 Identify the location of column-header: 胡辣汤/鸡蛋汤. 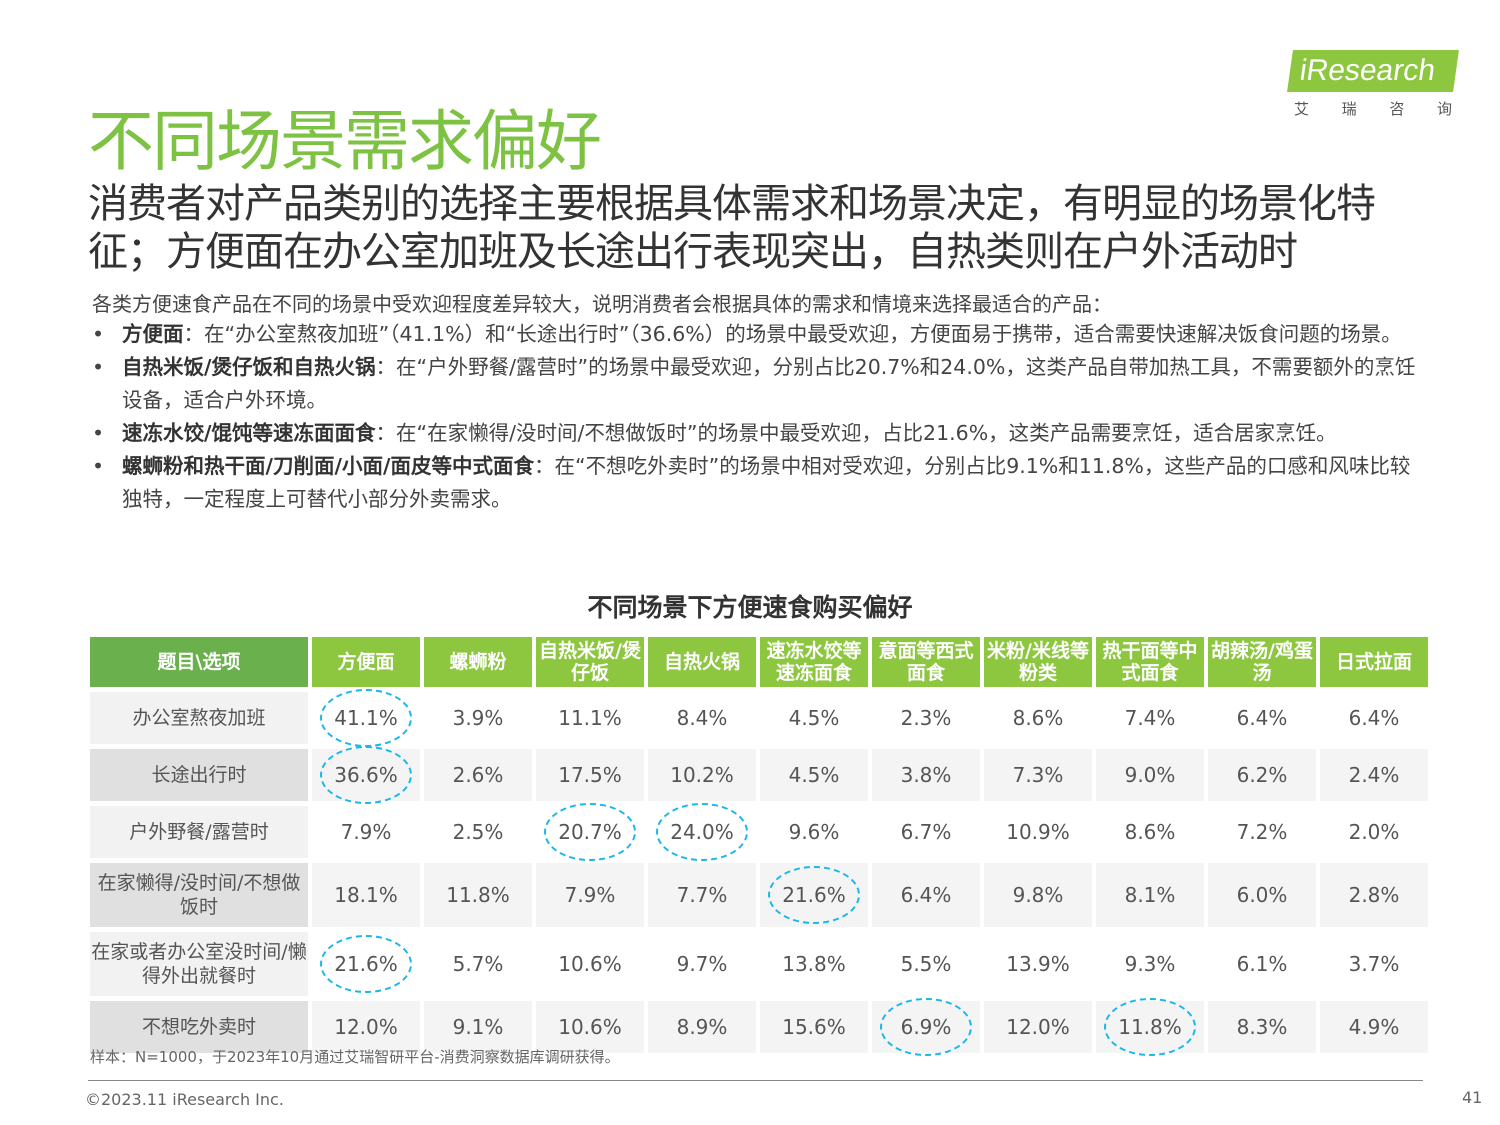
(1262, 662).